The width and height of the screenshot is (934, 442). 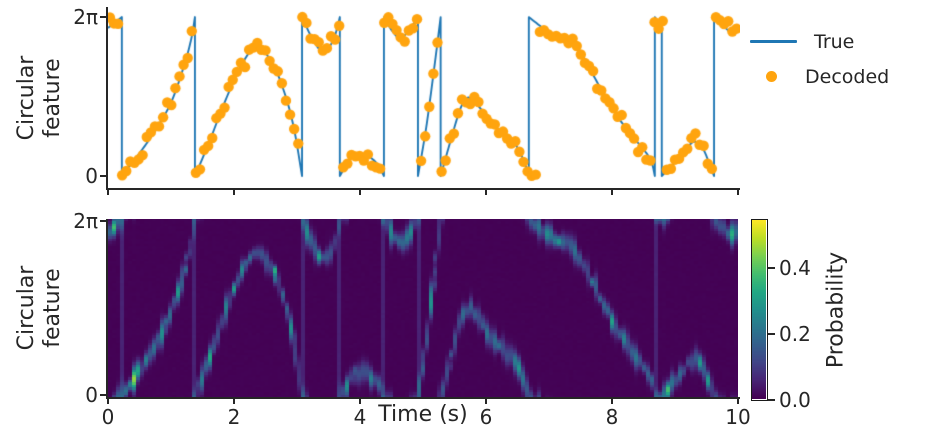 What do you see at coordinates (836, 310) in the screenshot?
I see `colorbar-label: Probability` at bounding box center [836, 310].